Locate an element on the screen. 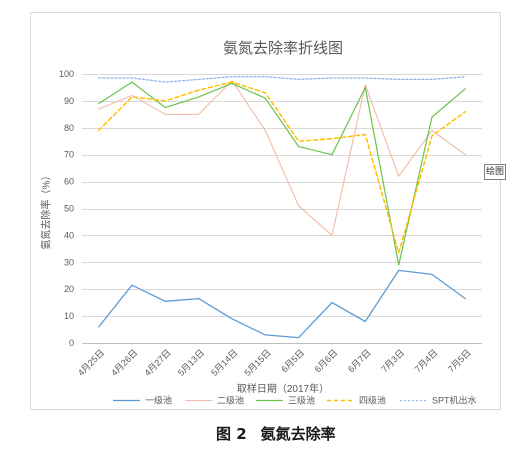 This screenshot has height=451, width=520. legend-item-tank-2: 二级池 is located at coordinates (214, 400).